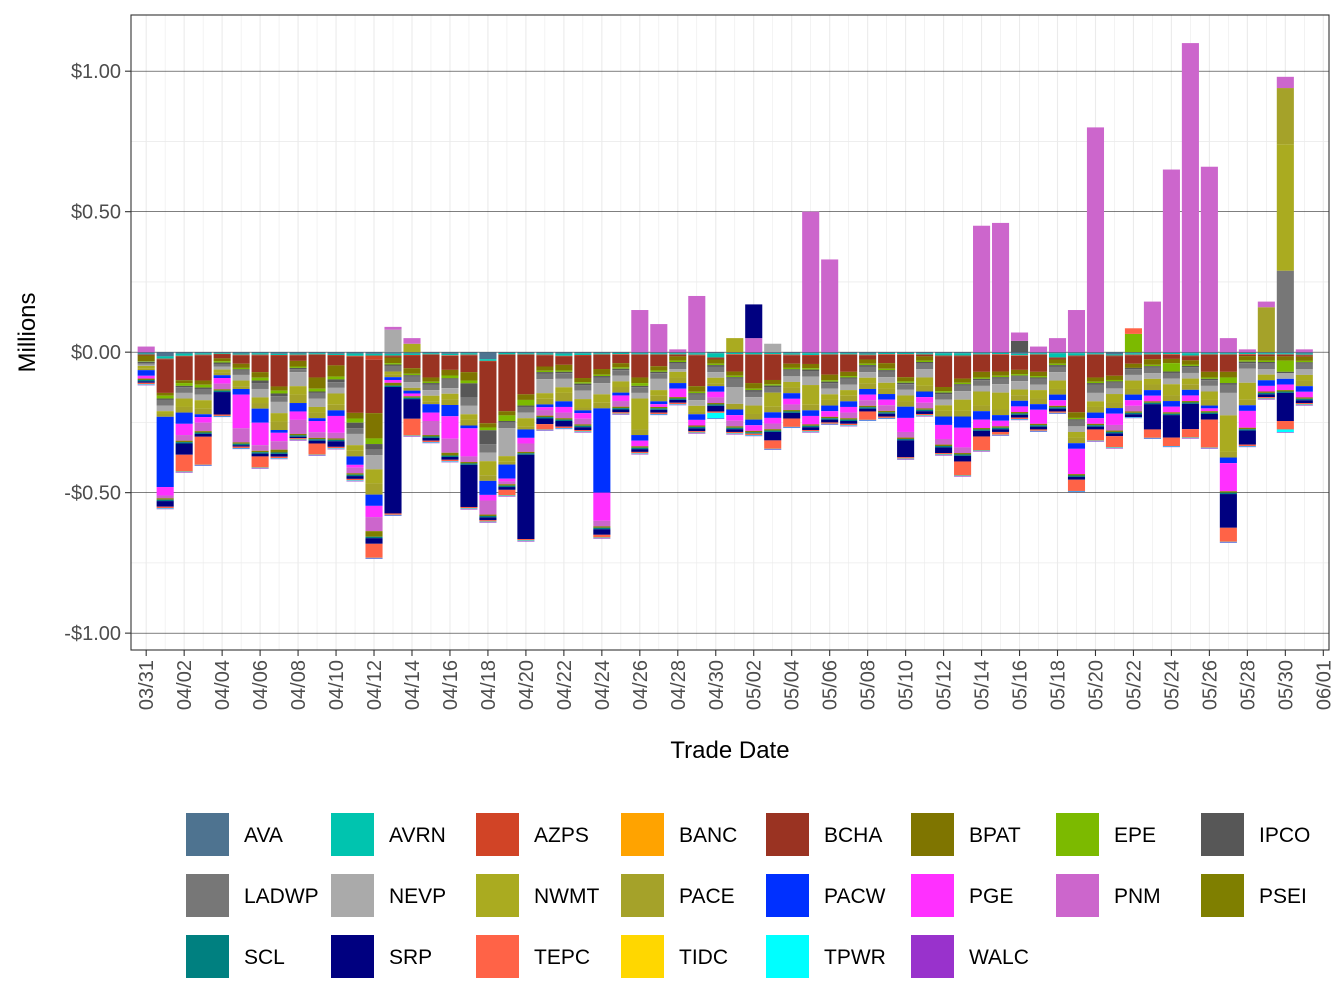 The height and width of the screenshot is (1008, 1344). Describe the element at coordinates (932, 895) in the screenshot. I see `legend-key-pge` at that location.